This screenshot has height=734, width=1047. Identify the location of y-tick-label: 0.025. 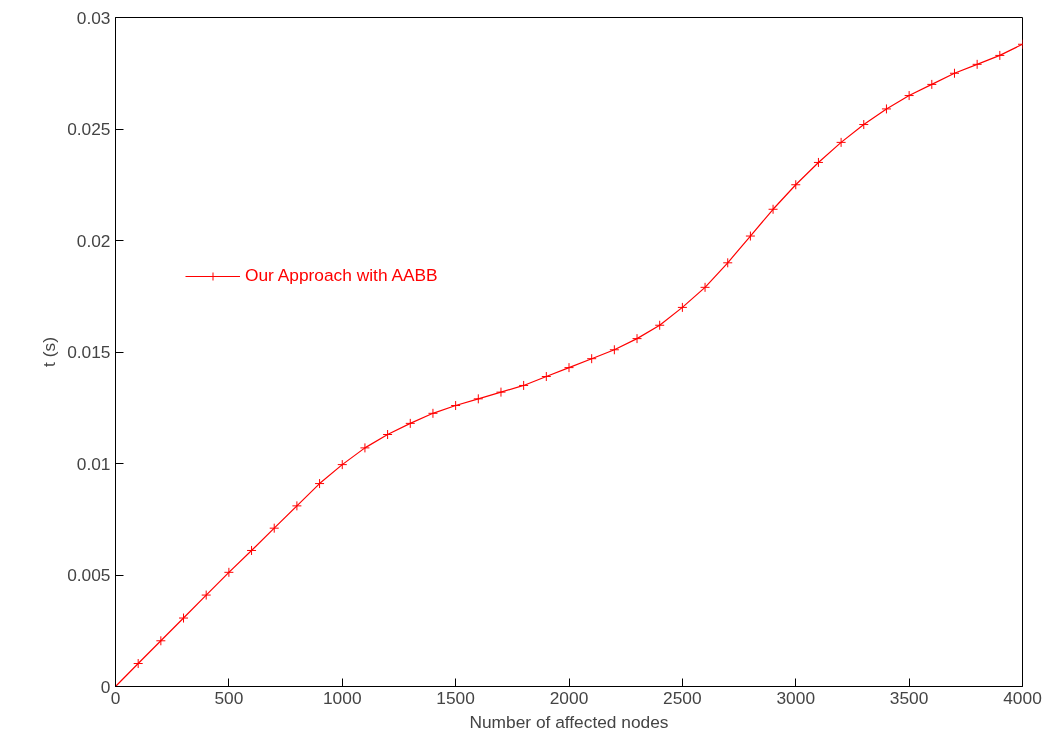
(89, 129).